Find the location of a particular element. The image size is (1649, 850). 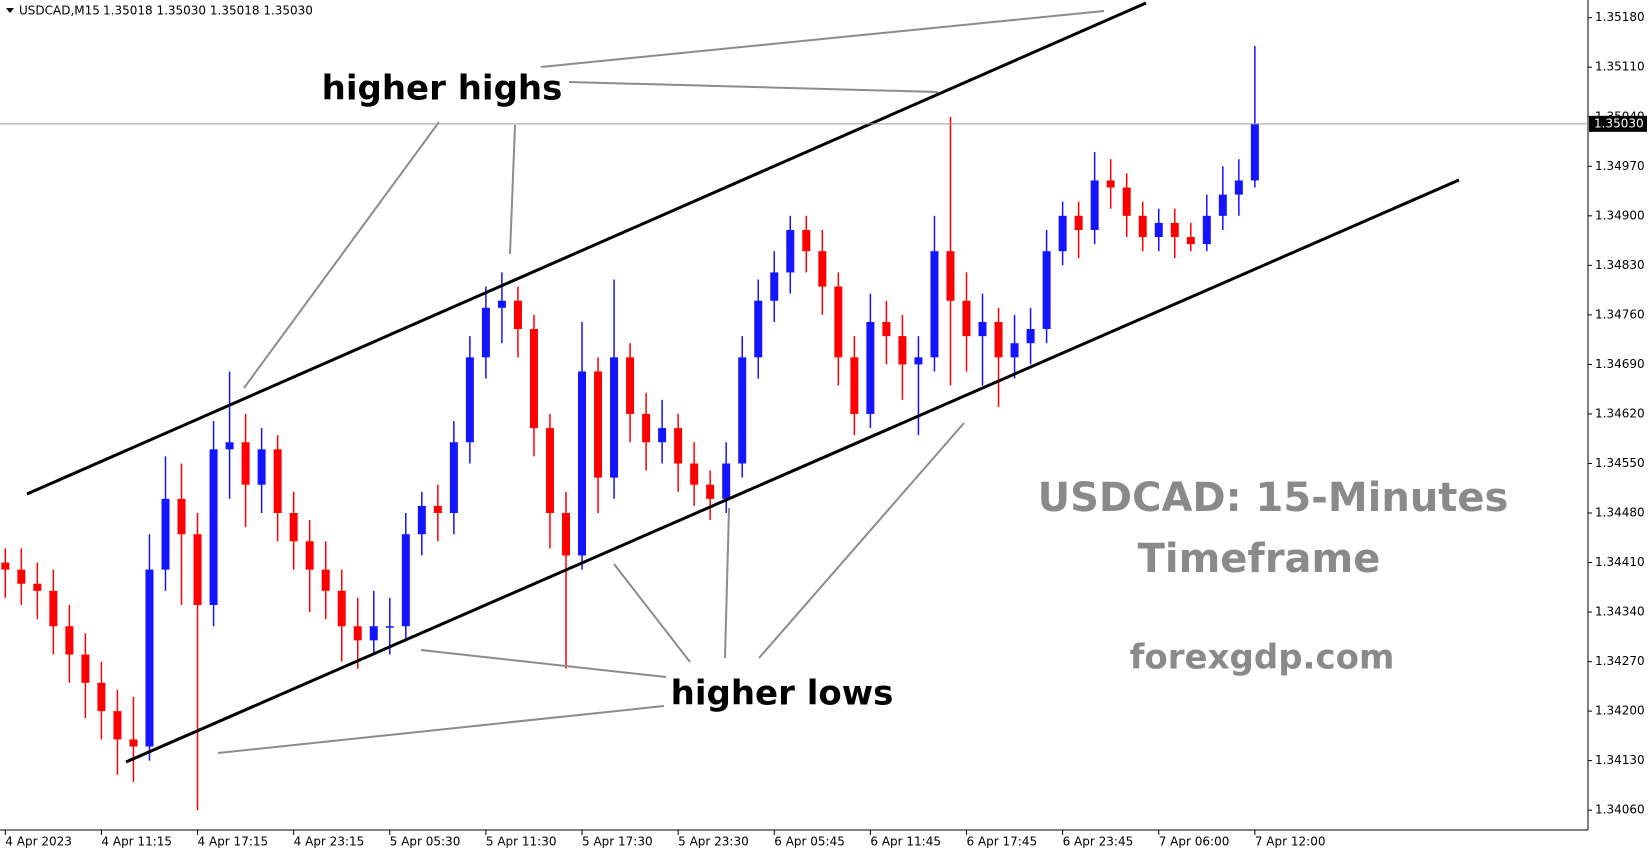

y-tick-label: 1.34340 is located at coordinates (1620, 612).